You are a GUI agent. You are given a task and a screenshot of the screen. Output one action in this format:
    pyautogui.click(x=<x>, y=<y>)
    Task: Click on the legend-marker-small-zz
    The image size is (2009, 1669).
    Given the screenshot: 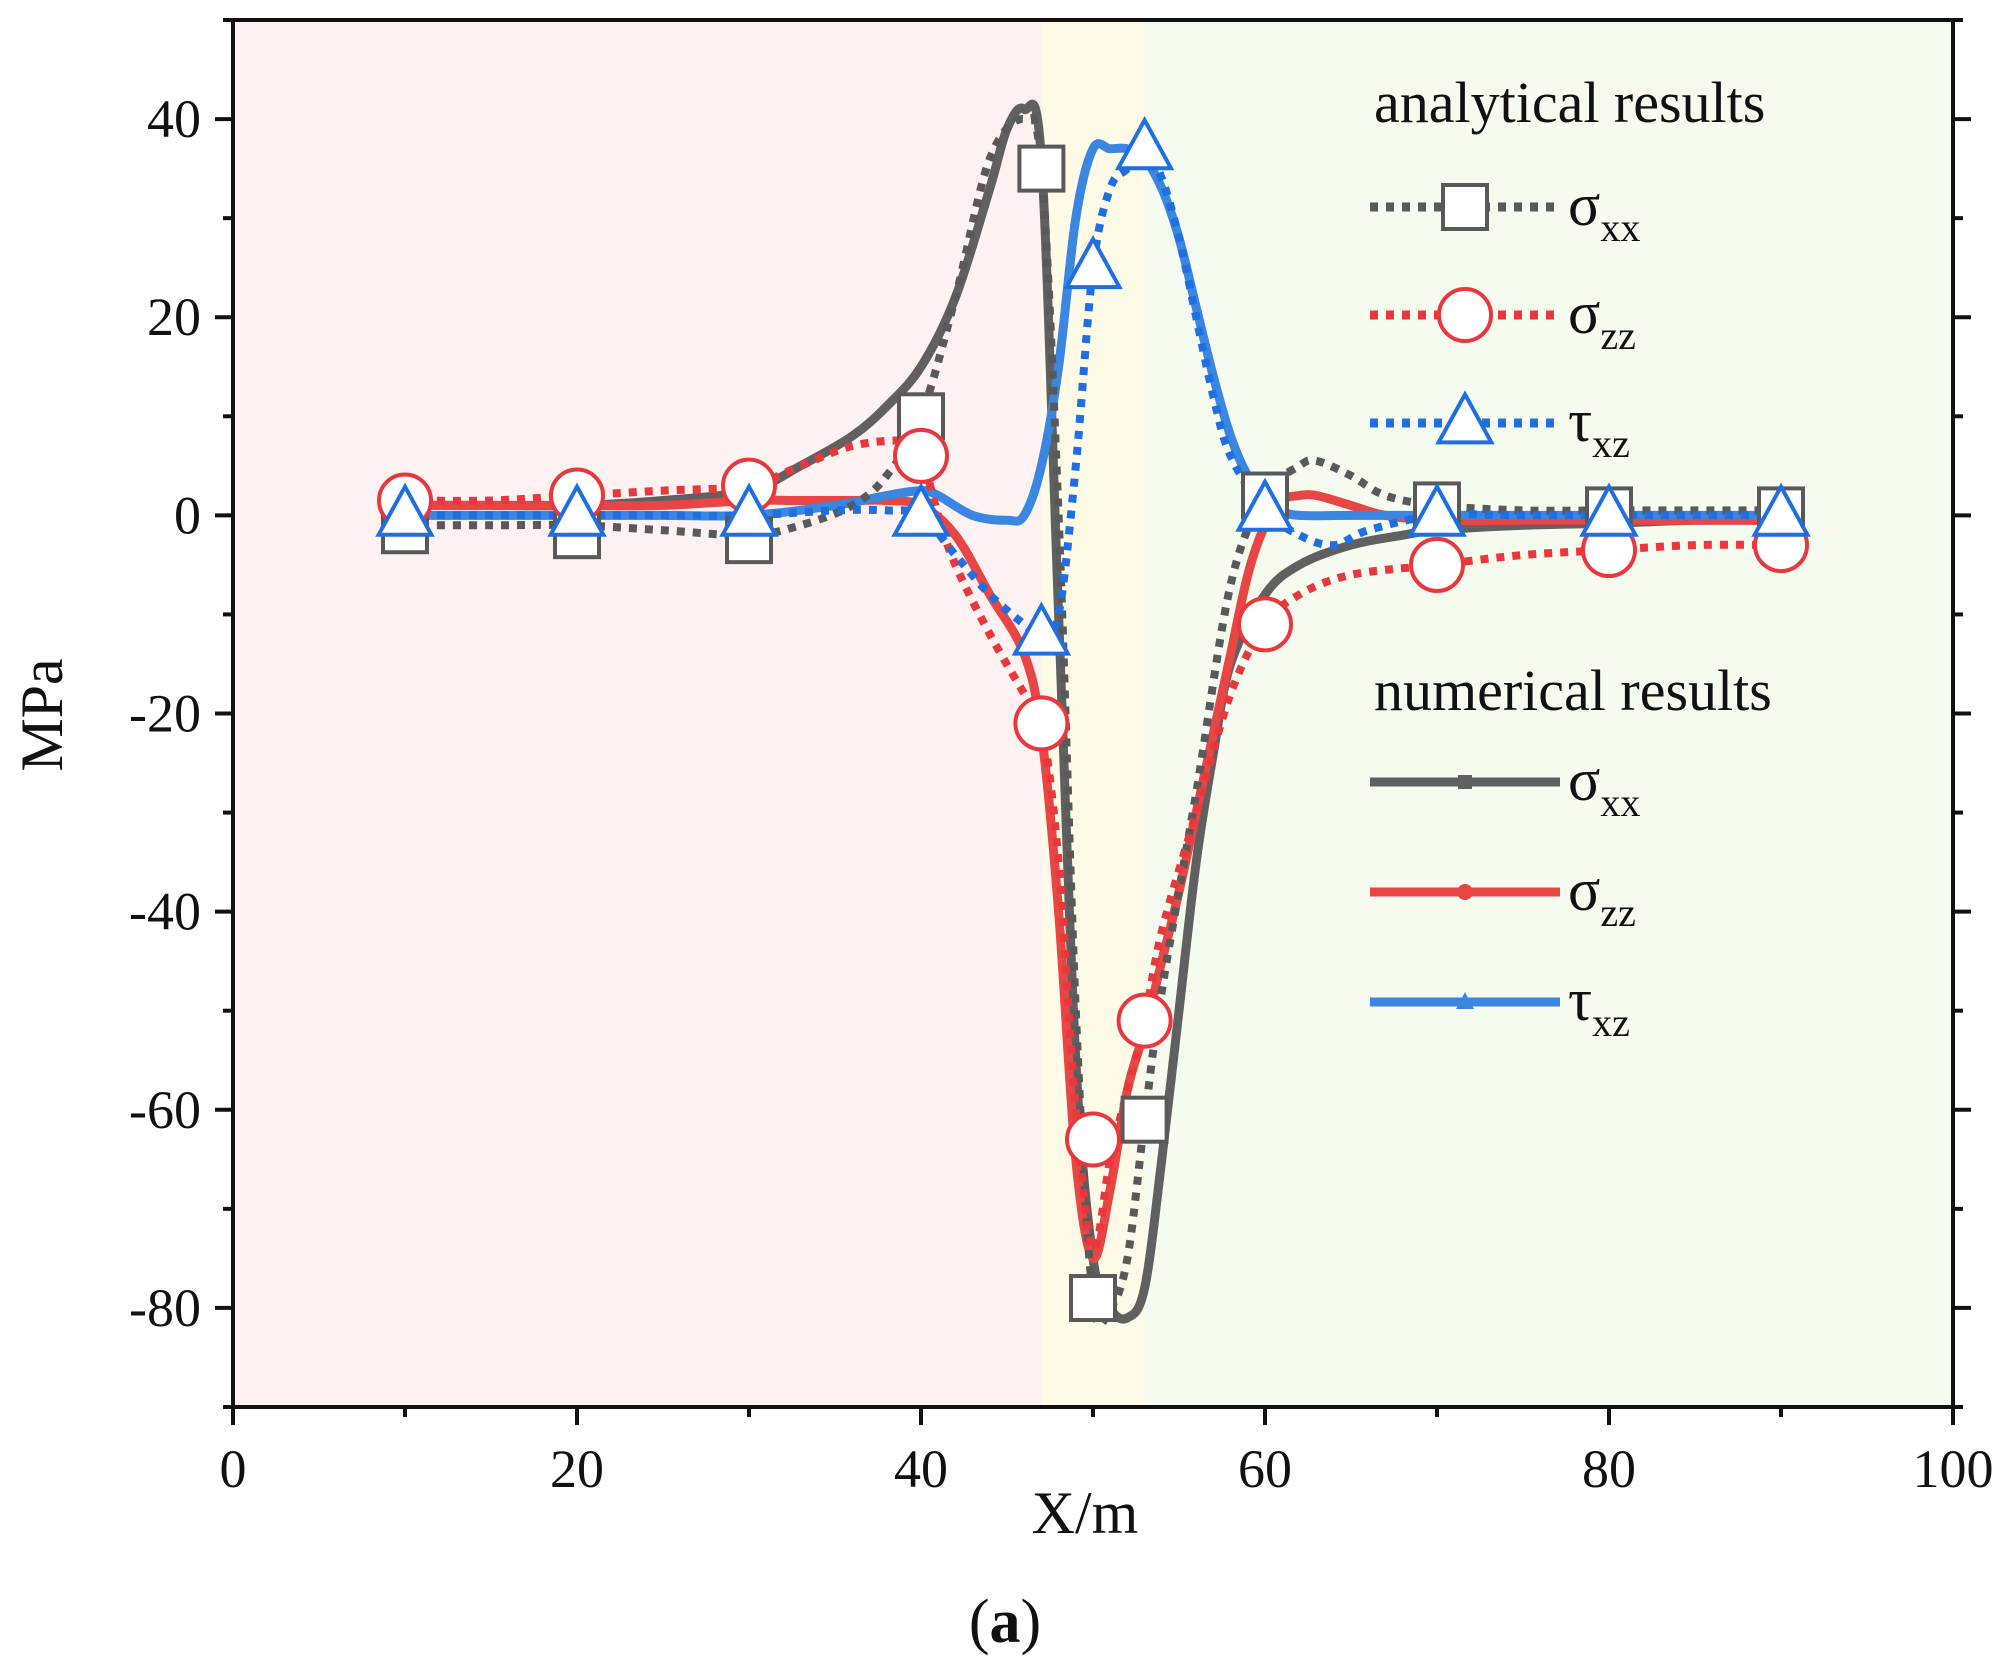 What is the action you would take?
    pyautogui.click(x=1465, y=892)
    